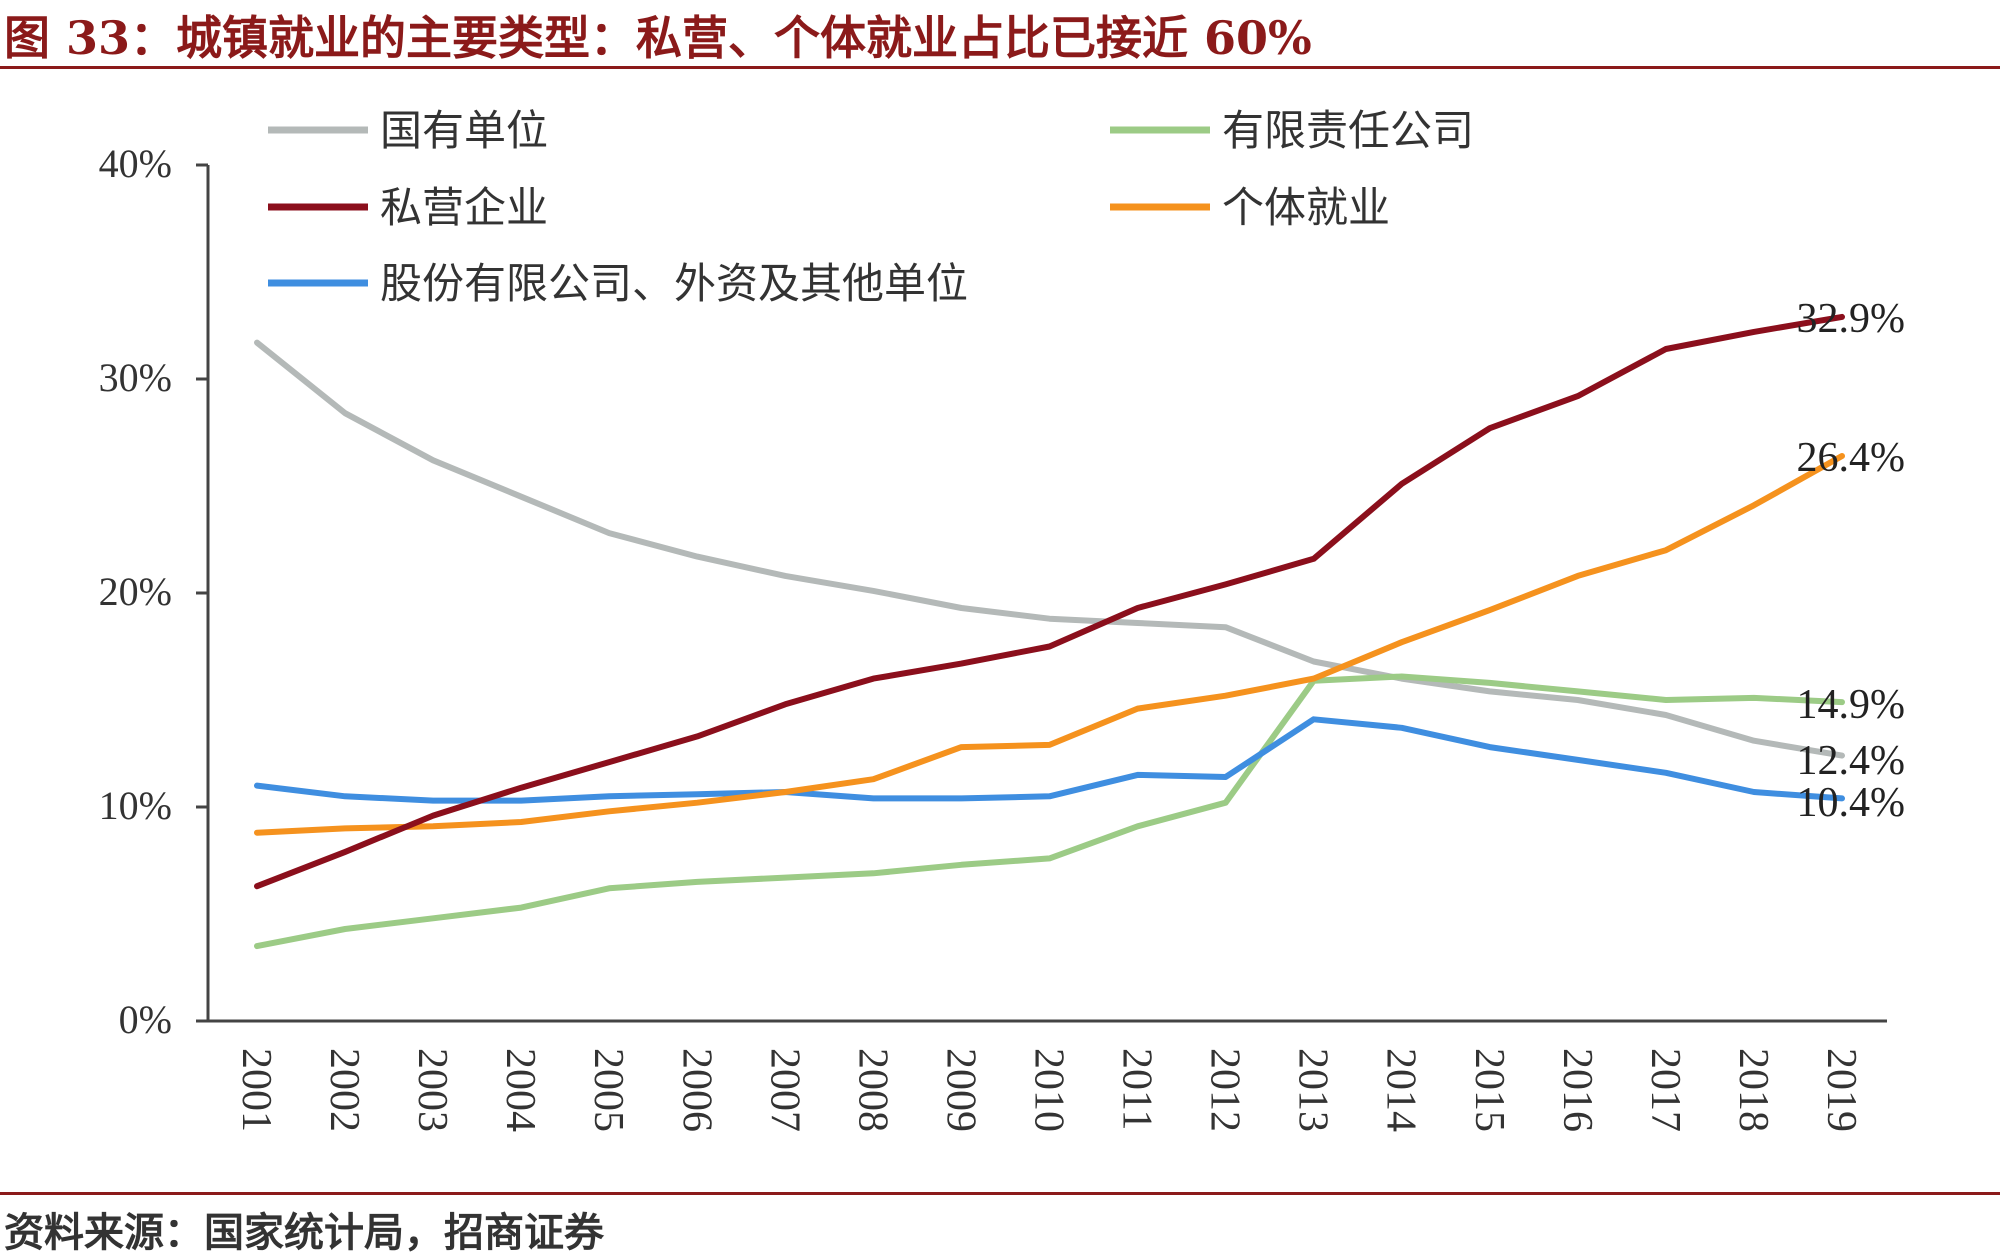 The height and width of the screenshot is (1258, 2000). What do you see at coordinates (256, 1090) in the screenshot?
I see `x-tick-label: 2001` at bounding box center [256, 1090].